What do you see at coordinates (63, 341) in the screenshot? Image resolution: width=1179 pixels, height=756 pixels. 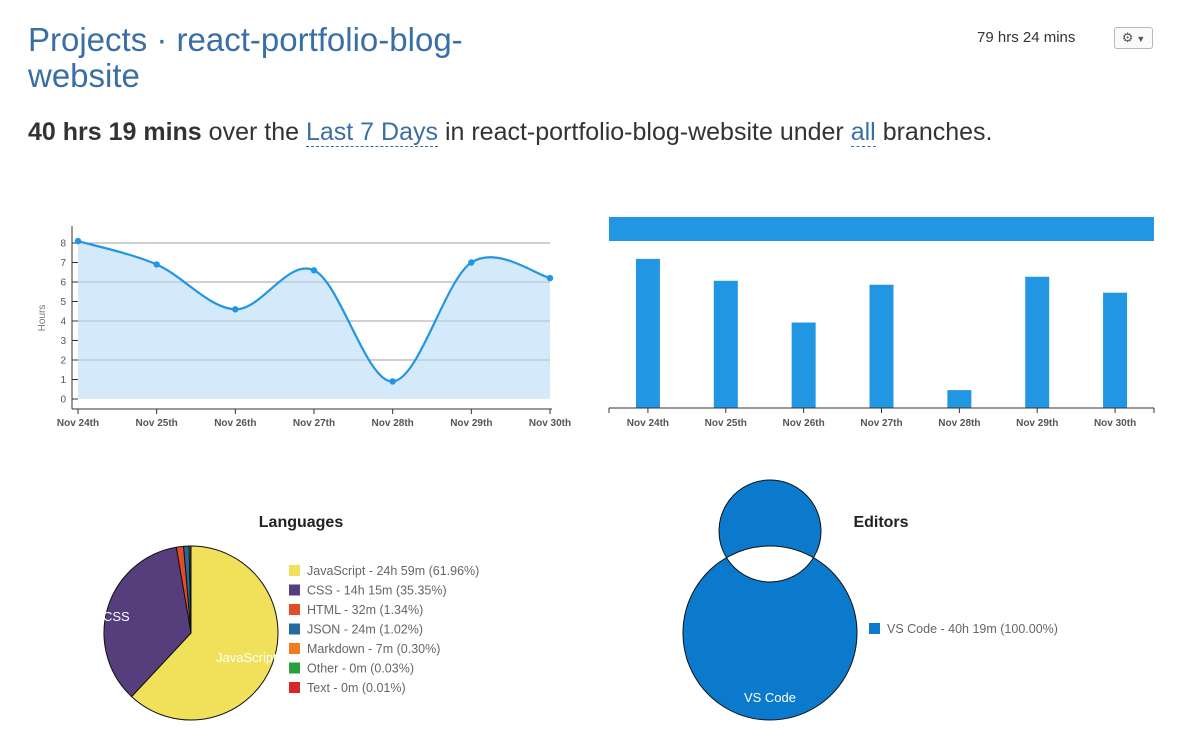 I see `y-tick-label: 3` at bounding box center [63, 341].